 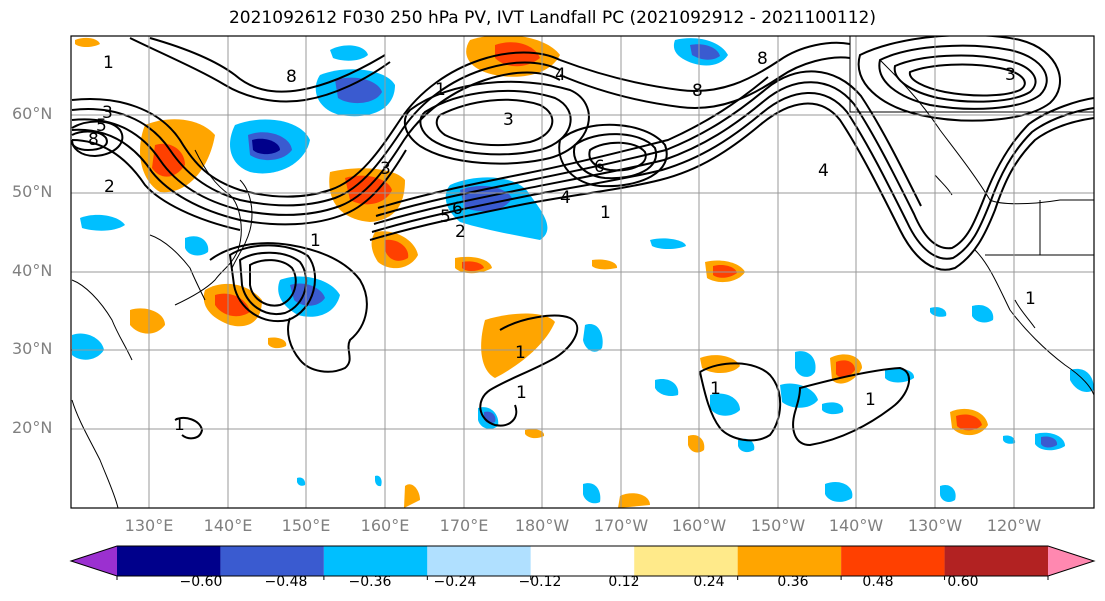 I want to click on lat-label: 50°N, so click(x=32, y=191).